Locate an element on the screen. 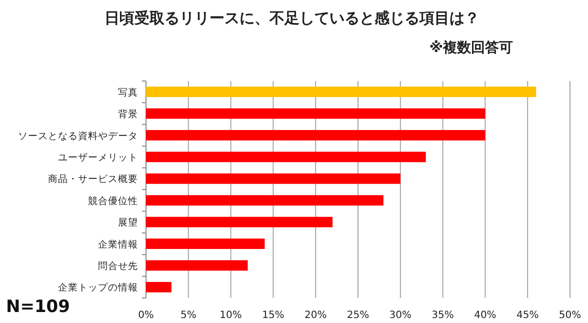 The width and height of the screenshot is (588, 323). x-tick-label: 25% is located at coordinates (358, 315).